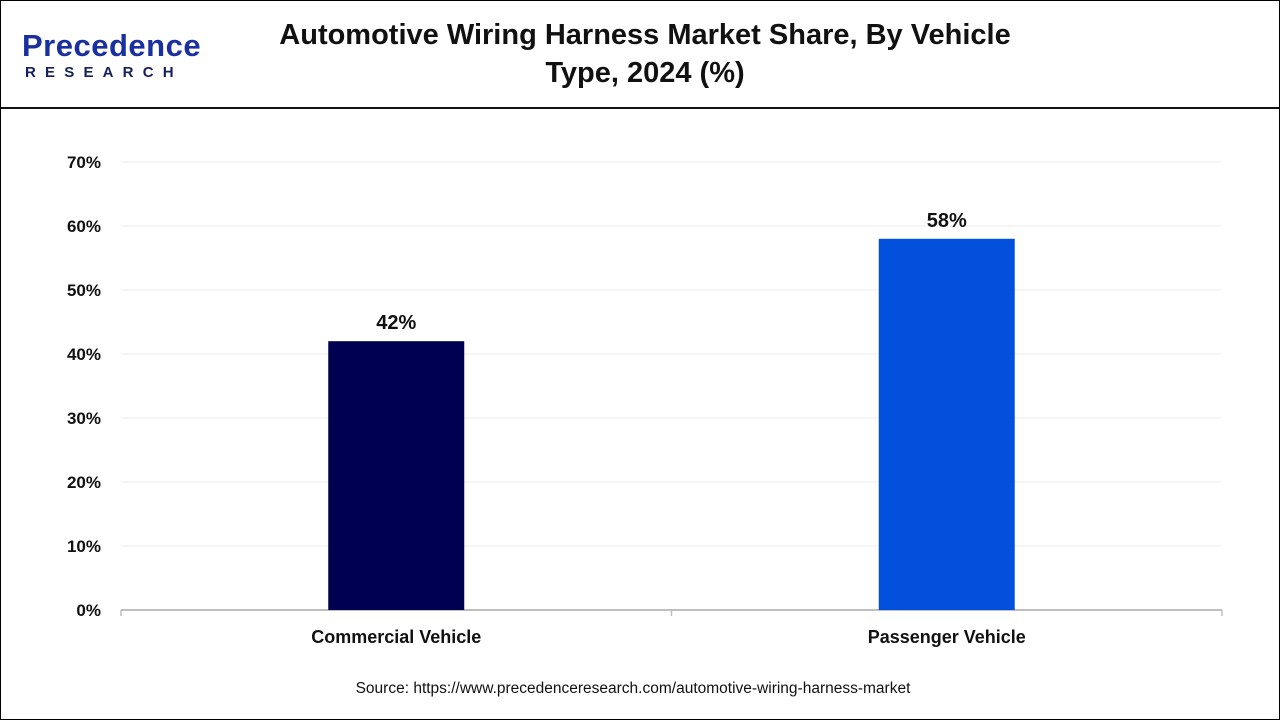 The image size is (1280, 720). I want to click on data-label: 42%, so click(396, 323).